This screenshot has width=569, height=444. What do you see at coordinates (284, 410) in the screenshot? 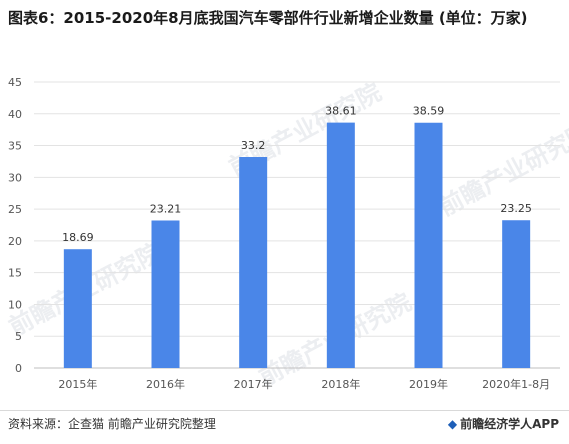
I see `footer-divider` at bounding box center [284, 410].